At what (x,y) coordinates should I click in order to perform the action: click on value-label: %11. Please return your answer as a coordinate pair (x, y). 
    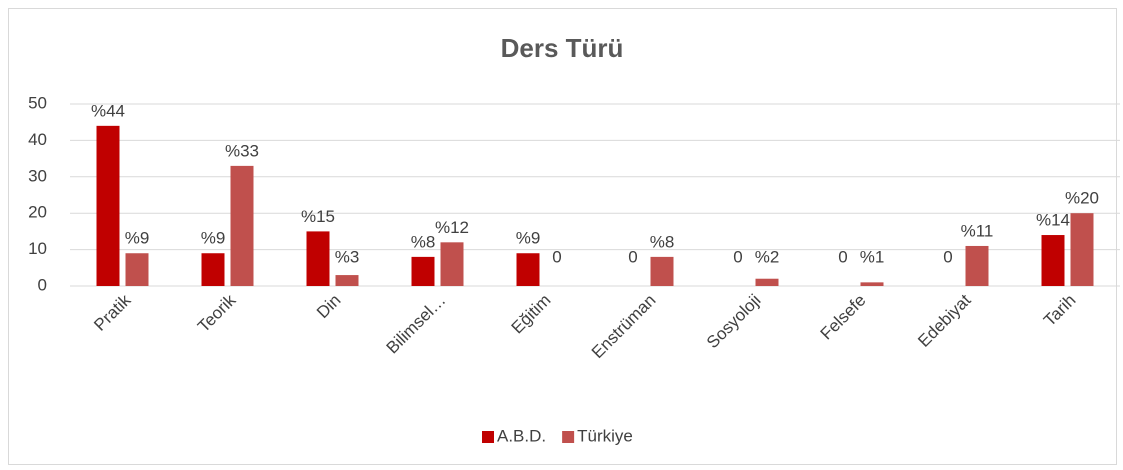
    Looking at the image, I should click on (977, 230).